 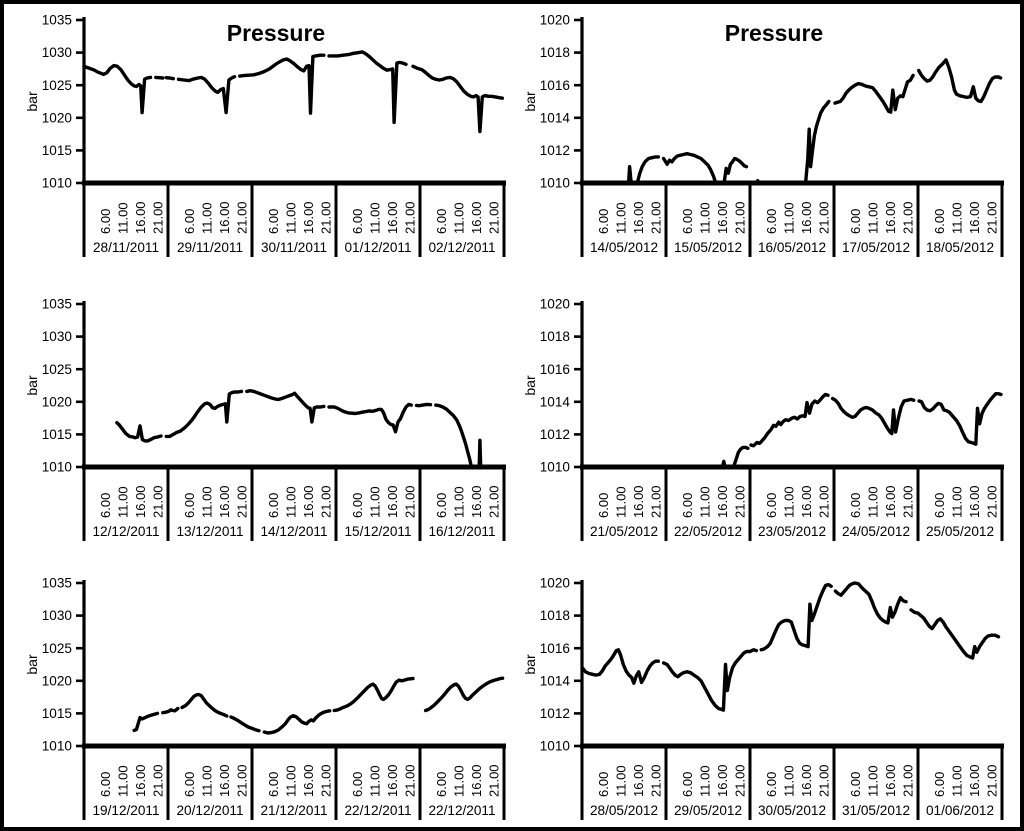 What do you see at coordinates (555, 85) in the screenshot?
I see `y-tick-label: 1016` at bounding box center [555, 85].